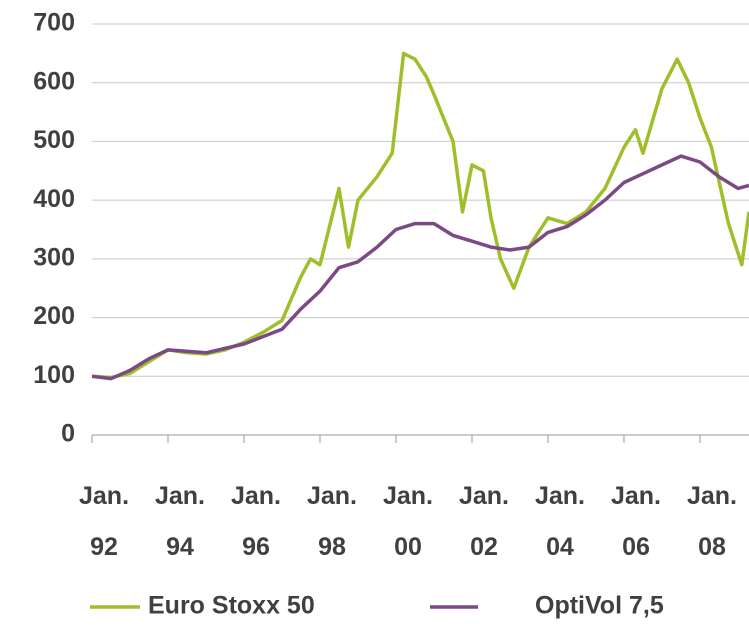  What do you see at coordinates (68, 434) in the screenshot?
I see `y-tick-label: 0` at bounding box center [68, 434].